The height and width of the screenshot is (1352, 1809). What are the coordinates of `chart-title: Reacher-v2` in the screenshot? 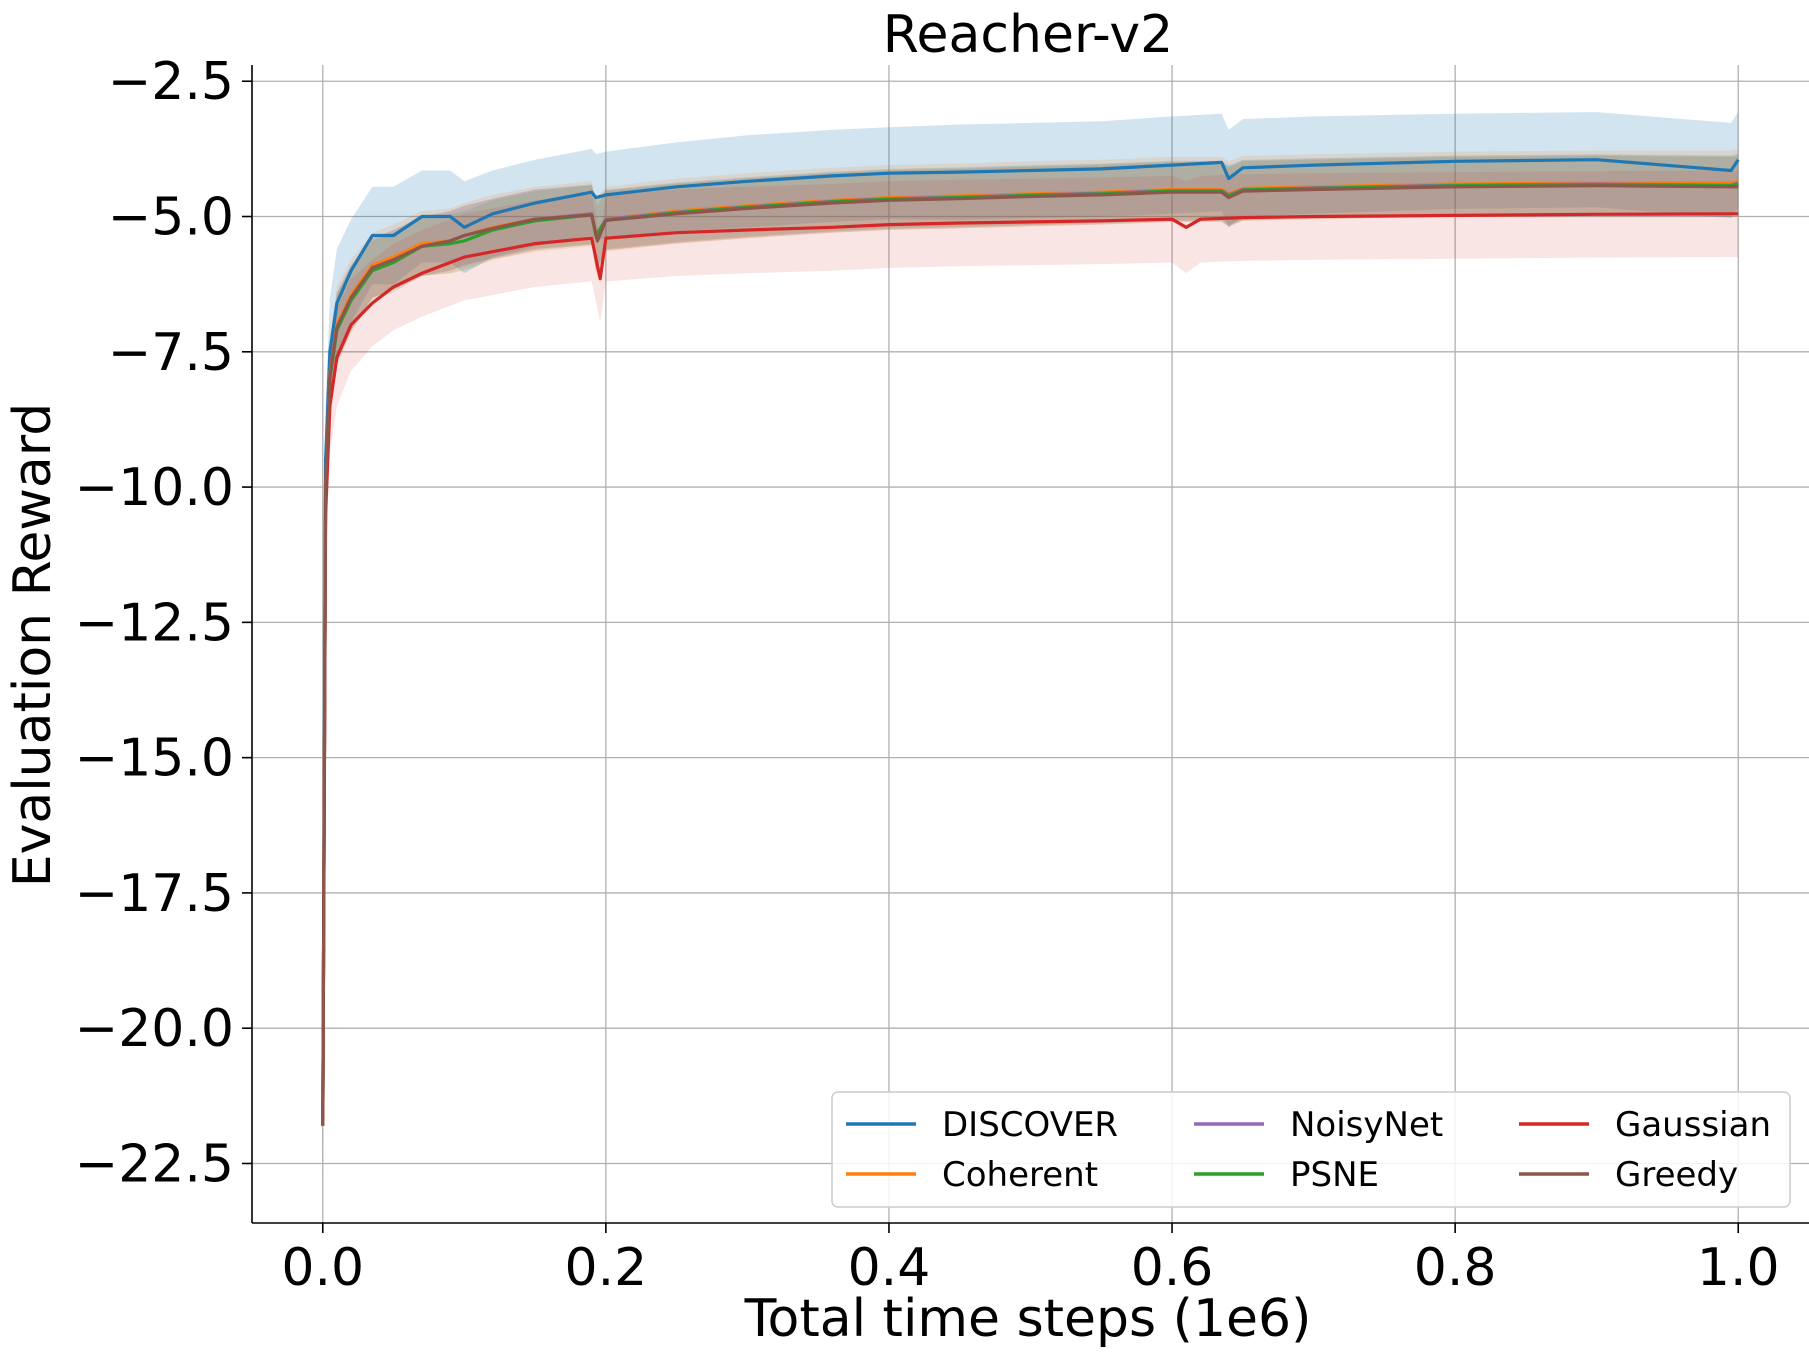 It's located at (1028, 35).